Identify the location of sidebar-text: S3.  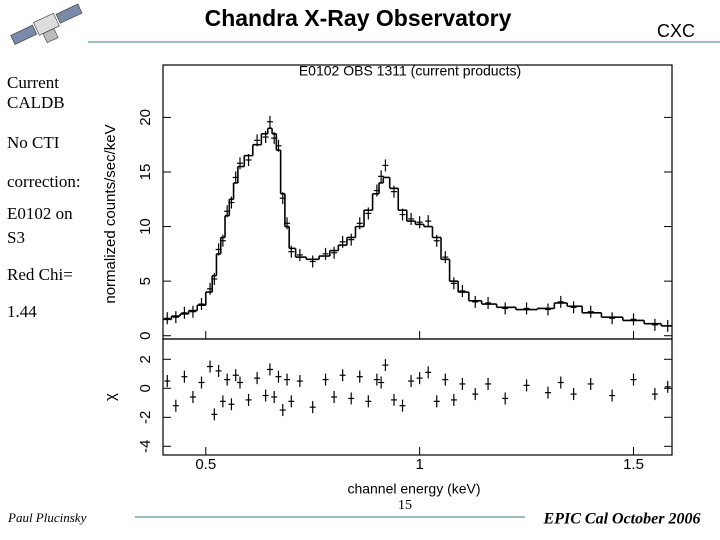
(16, 237).